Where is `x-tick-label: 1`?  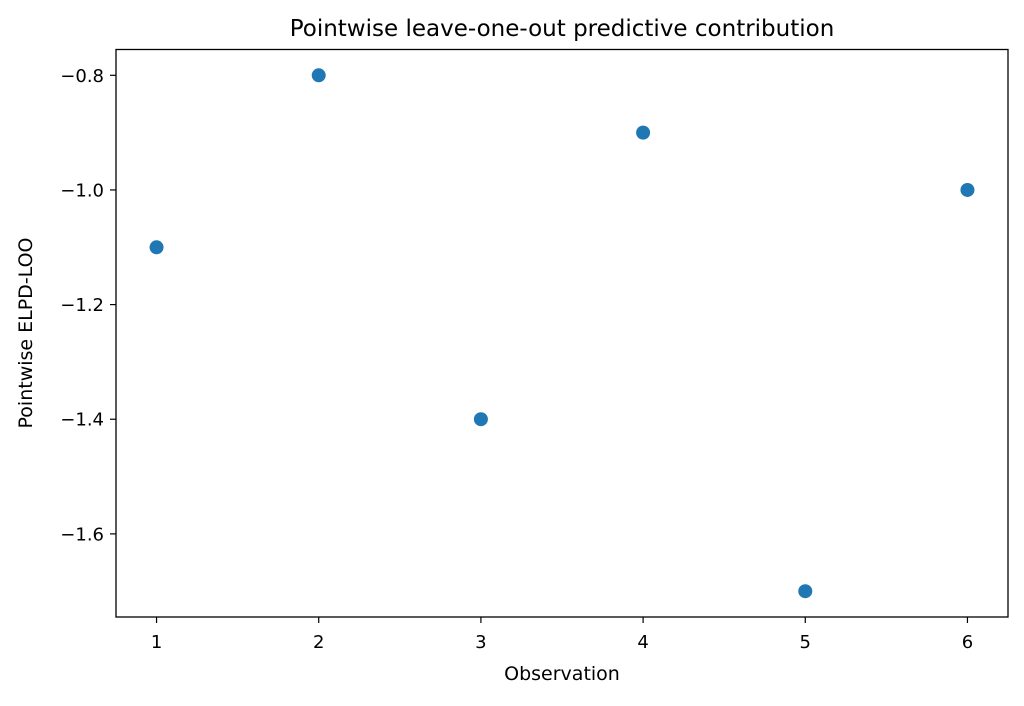
x-tick-label: 1 is located at coordinates (156, 642).